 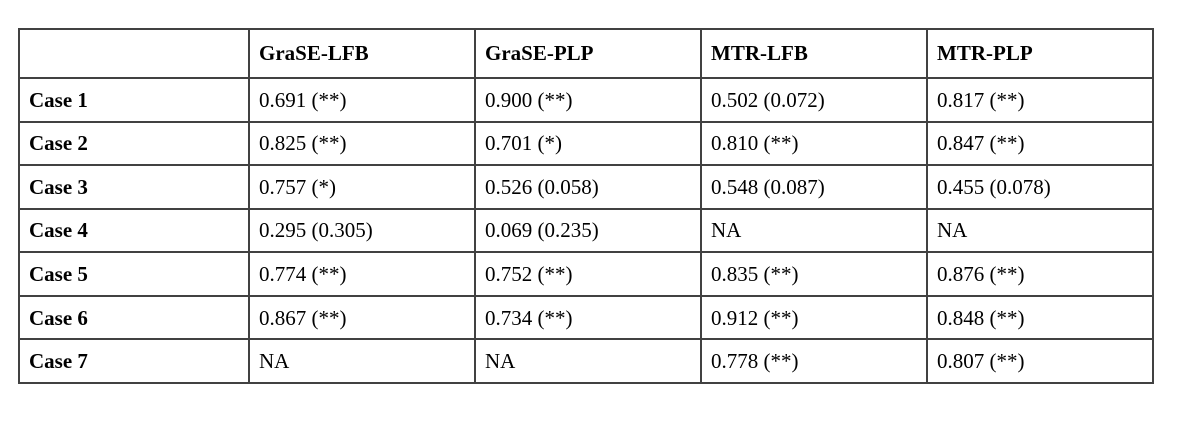 What do you see at coordinates (814, 100) in the screenshot?
I see `value-cell: 0.502 (0.072)` at bounding box center [814, 100].